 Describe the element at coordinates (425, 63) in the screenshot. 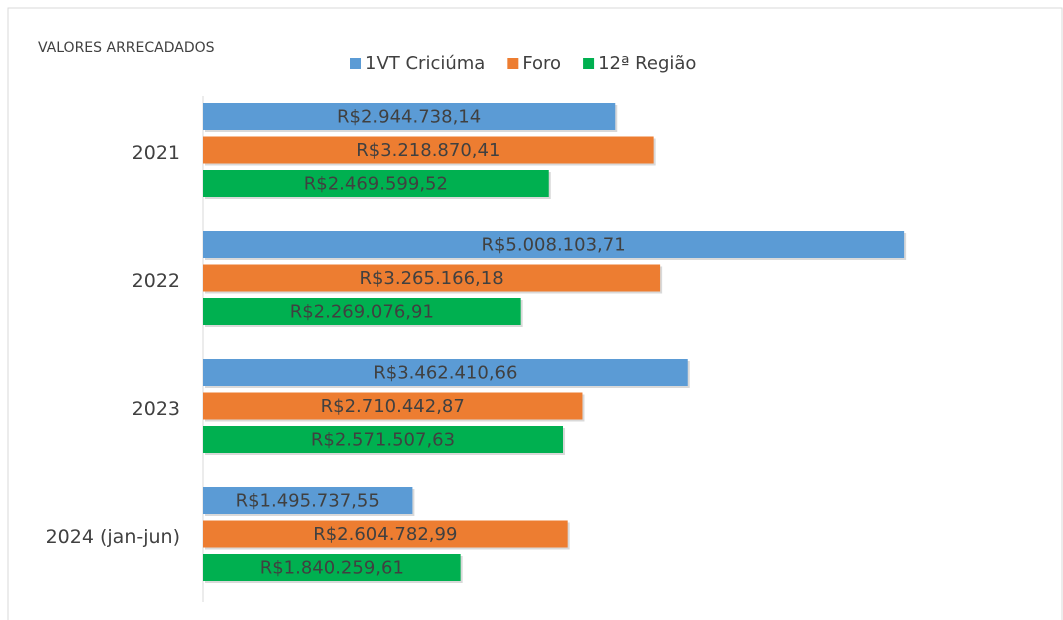

I see `legend-label: 1VT Criciúma` at that location.